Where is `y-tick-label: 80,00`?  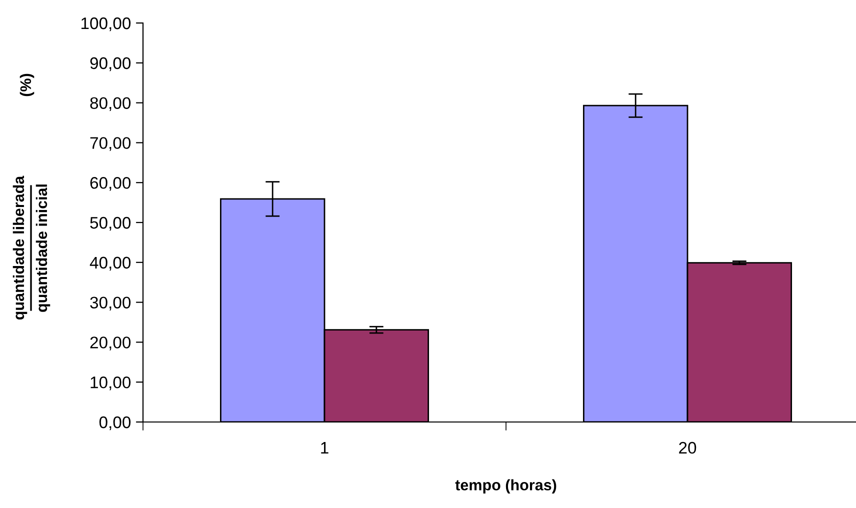 y-tick-label: 80,00 is located at coordinates (110, 104).